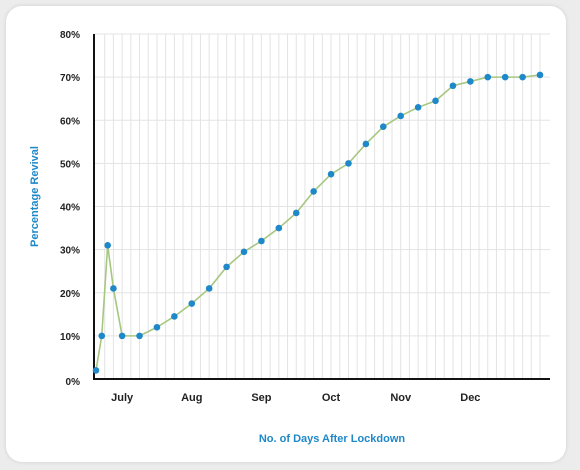 The height and width of the screenshot is (470, 580). What do you see at coordinates (470, 398) in the screenshot?
I see `x-tick-label: Dec` at bounding box center [470, 398].